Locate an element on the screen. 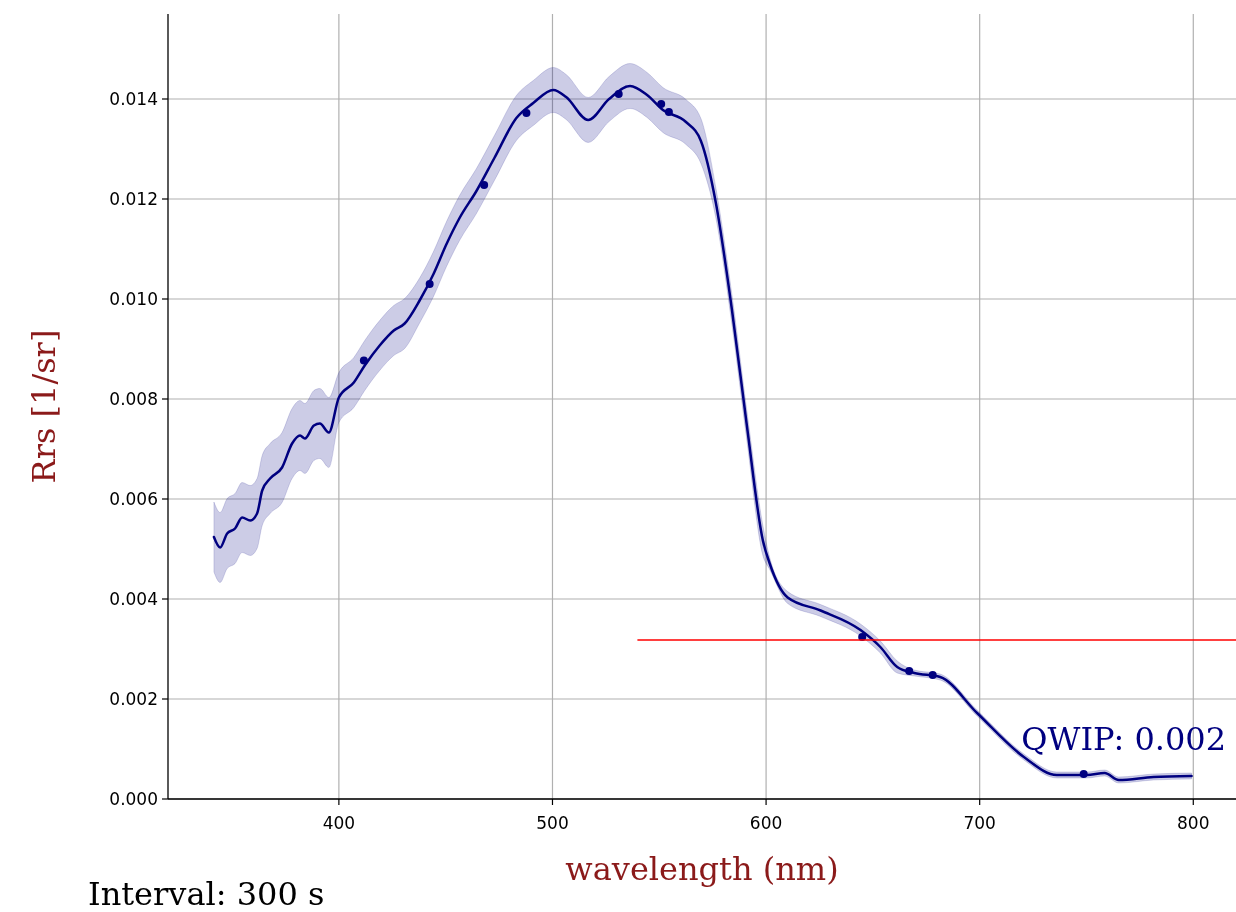  y-tick-label: 0.014 is located at coordinates (133, 98).